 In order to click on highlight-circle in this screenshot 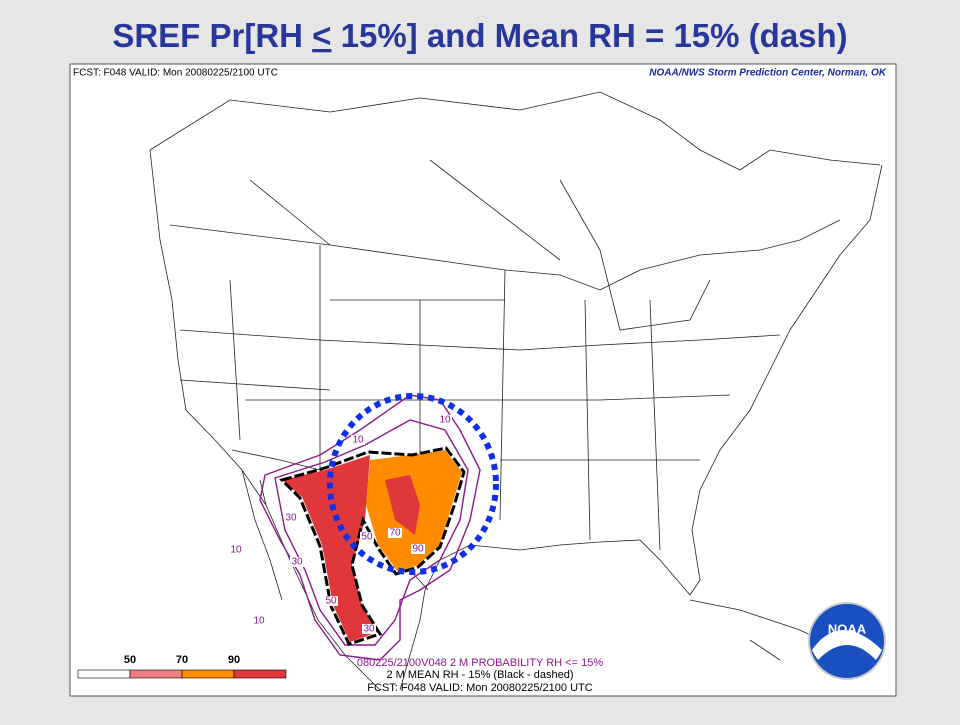, I will do `click(413, 484)`.